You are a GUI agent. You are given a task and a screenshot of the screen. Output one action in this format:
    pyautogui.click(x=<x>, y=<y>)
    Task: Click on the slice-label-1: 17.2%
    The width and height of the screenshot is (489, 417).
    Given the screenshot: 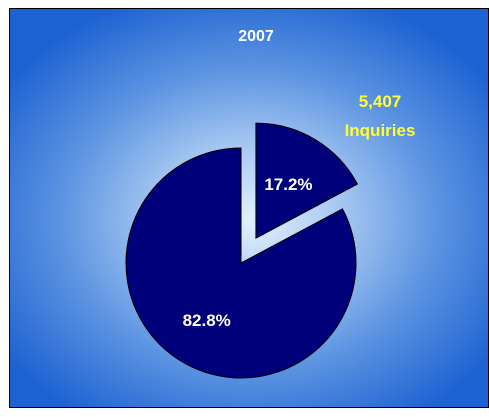 What is the action you would take?
    pyautogui.click(x=288, y=184)
    